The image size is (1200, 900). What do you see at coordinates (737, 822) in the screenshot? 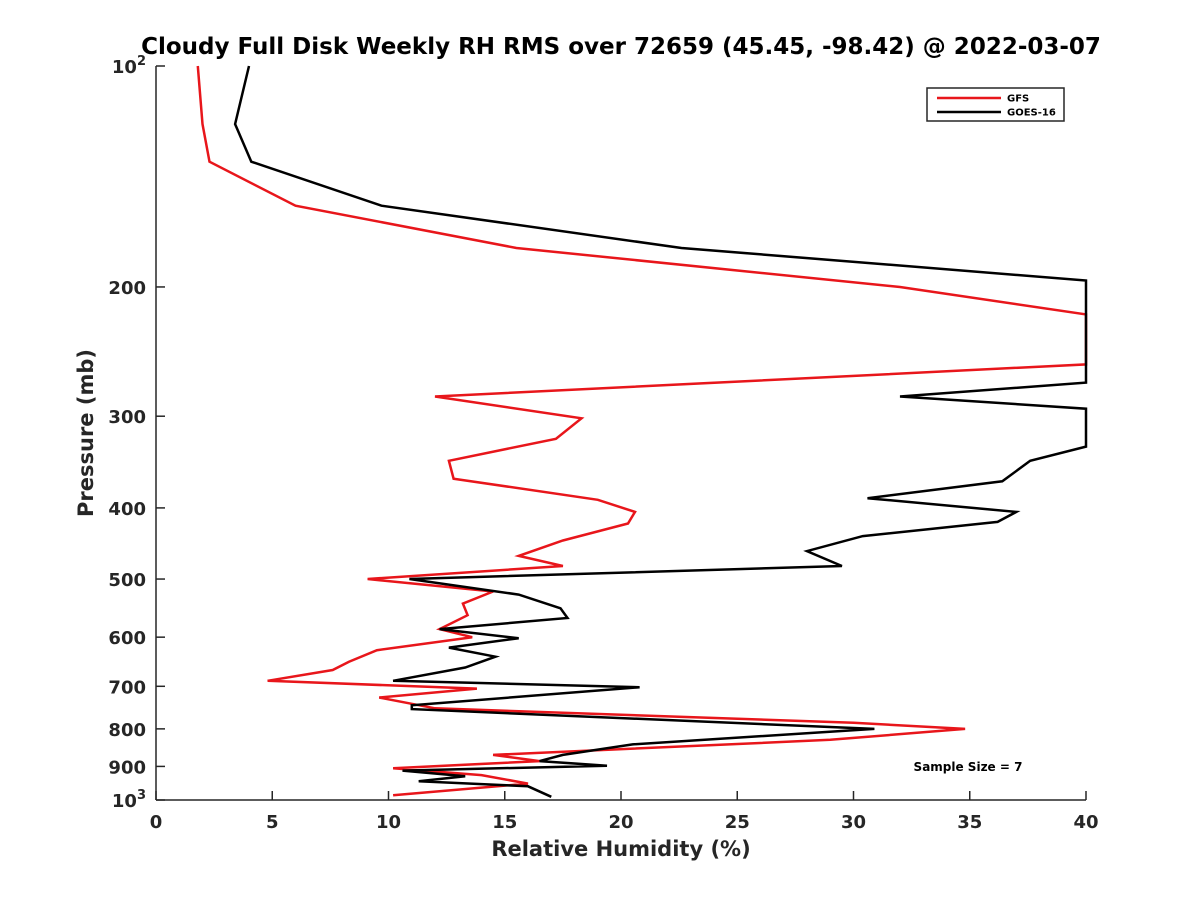
I see `x-tick-label: 25` at bounding box center [737, 822].